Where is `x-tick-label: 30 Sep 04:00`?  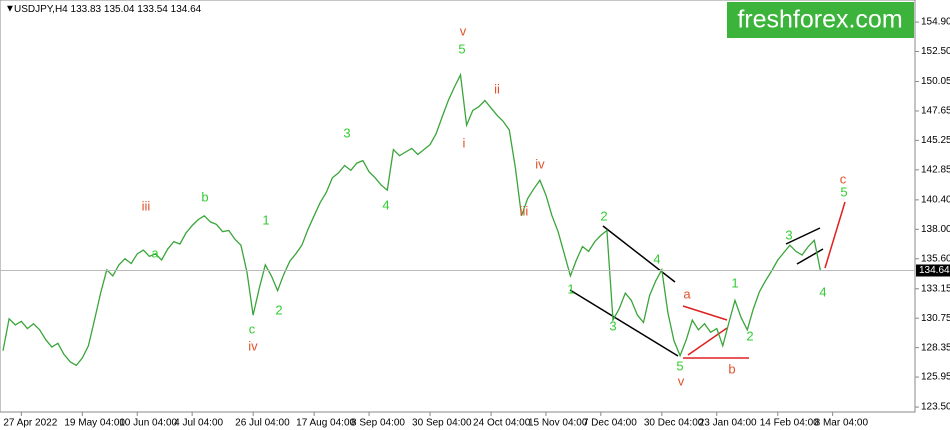
x-tick-label: 30 Sep 04:00 is located at coordinates (442, 423).